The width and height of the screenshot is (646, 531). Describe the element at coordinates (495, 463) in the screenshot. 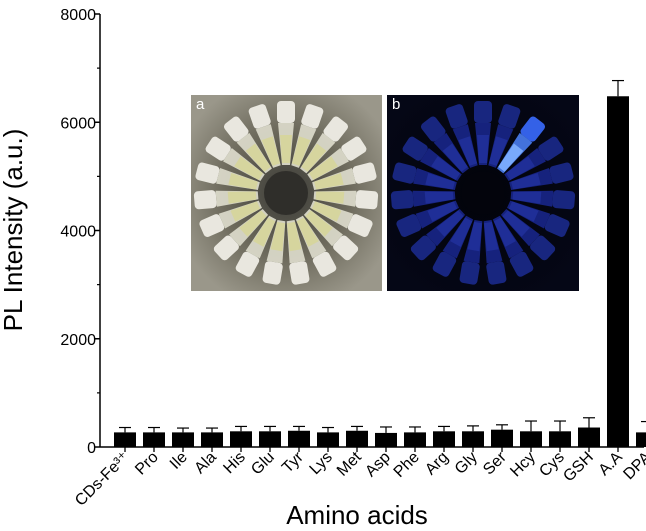

I see `x-tick-label: Ser` at that location.